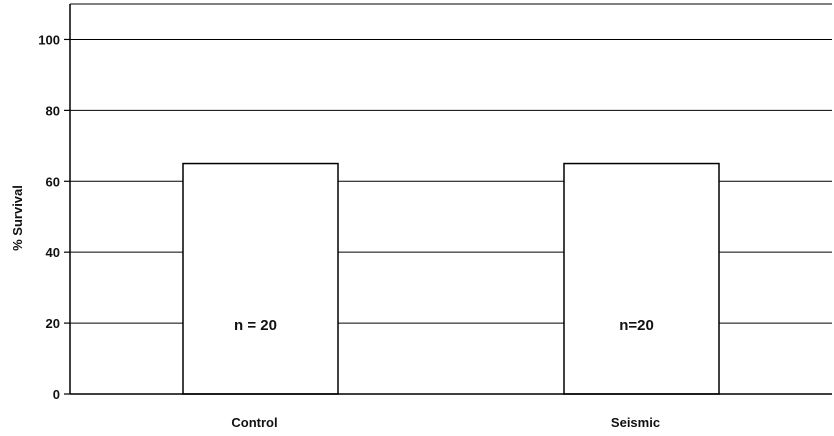 This screenshot has height=436, width=834. Describe the element at coordinates (53, 181) in the screenshot. I see `y-tick-label: 60` at that location.